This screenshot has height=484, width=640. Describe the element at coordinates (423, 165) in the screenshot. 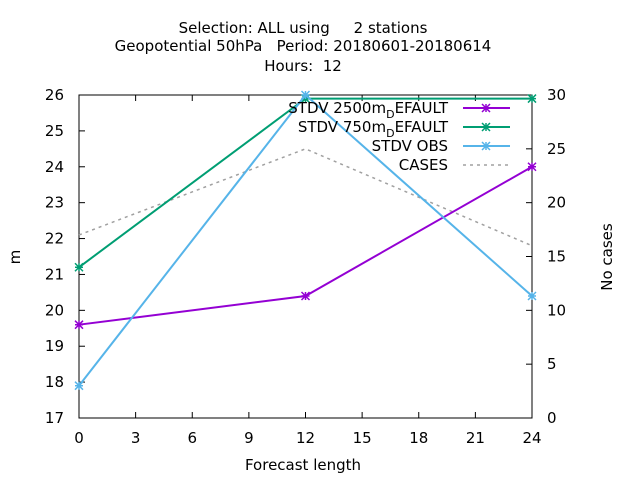

I see `legend-label: CASES` at that location.